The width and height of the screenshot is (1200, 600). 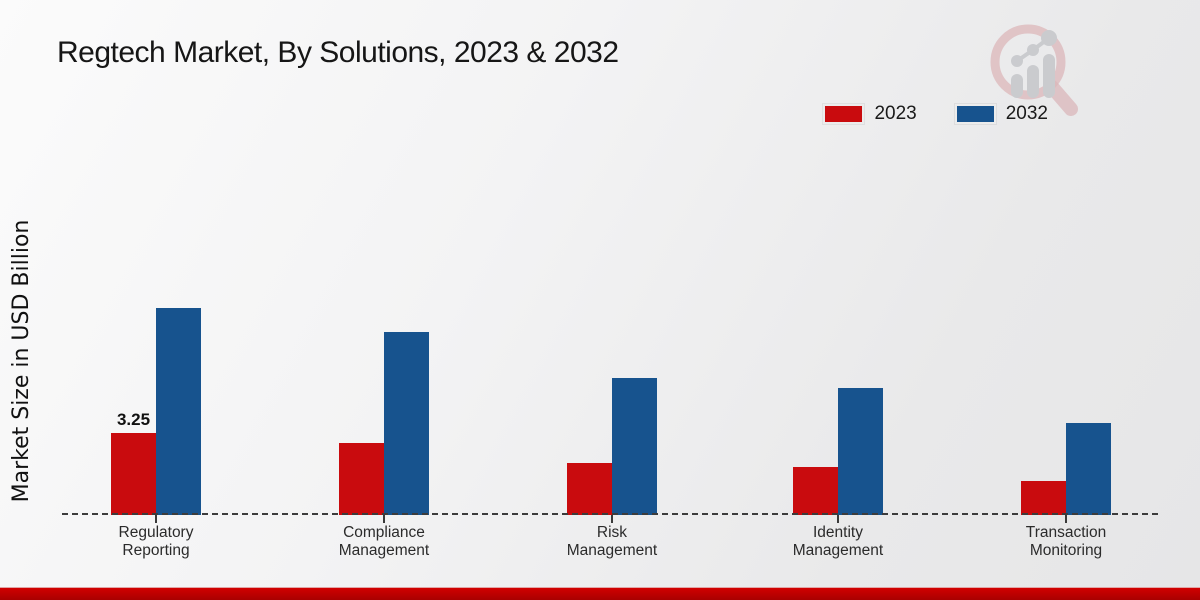 What do you see at coordinates (935, 114) in the screenshot?
I see `legend: 2023 2032` at bounding box center [935, 114].